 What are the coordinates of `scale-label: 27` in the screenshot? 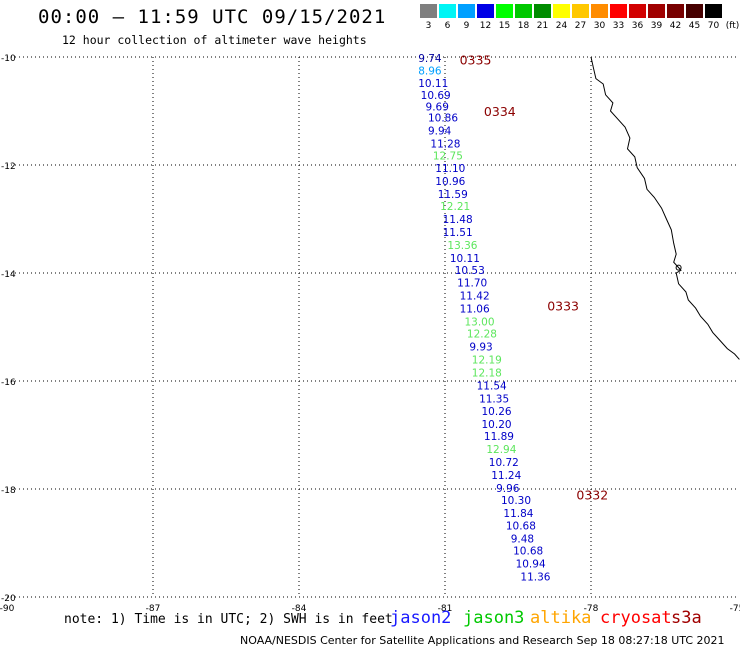 It's located at (580, 26).